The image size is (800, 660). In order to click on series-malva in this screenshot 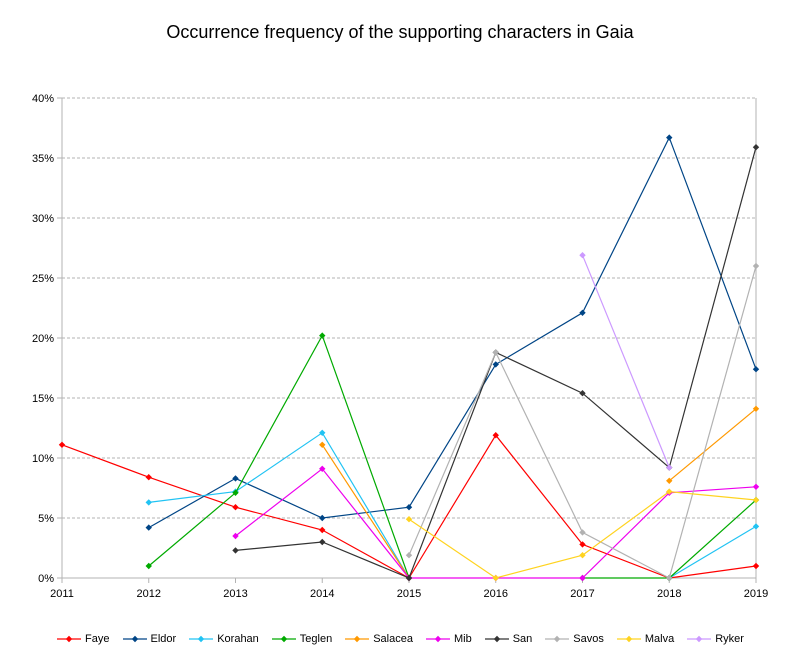, I will do `click(582, 535)`.